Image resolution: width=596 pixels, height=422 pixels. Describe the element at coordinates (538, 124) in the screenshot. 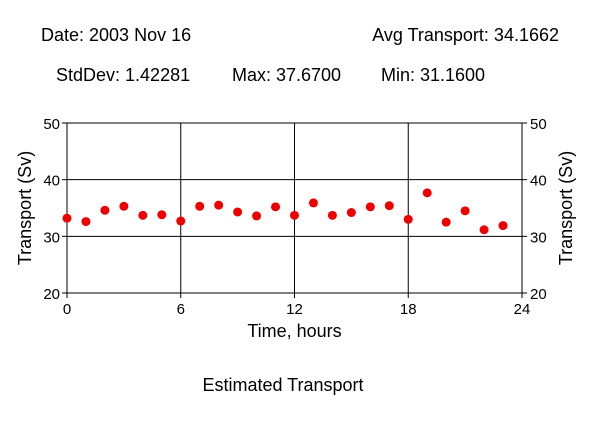

I see `y-tick-label-right: 50` at that location.